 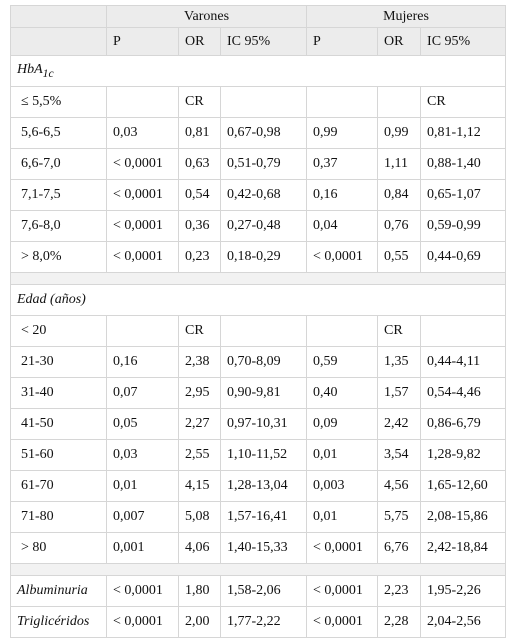 What do you see at coordinates (263, 591) in the screenshot?
I see `cell: 1,58-2,06` at bounding box center [263, 591].